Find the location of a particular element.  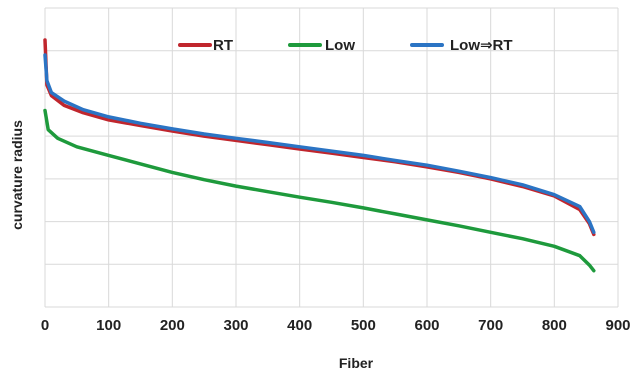

x-tick-label-200: 200 is located at coordinates (172, 325).